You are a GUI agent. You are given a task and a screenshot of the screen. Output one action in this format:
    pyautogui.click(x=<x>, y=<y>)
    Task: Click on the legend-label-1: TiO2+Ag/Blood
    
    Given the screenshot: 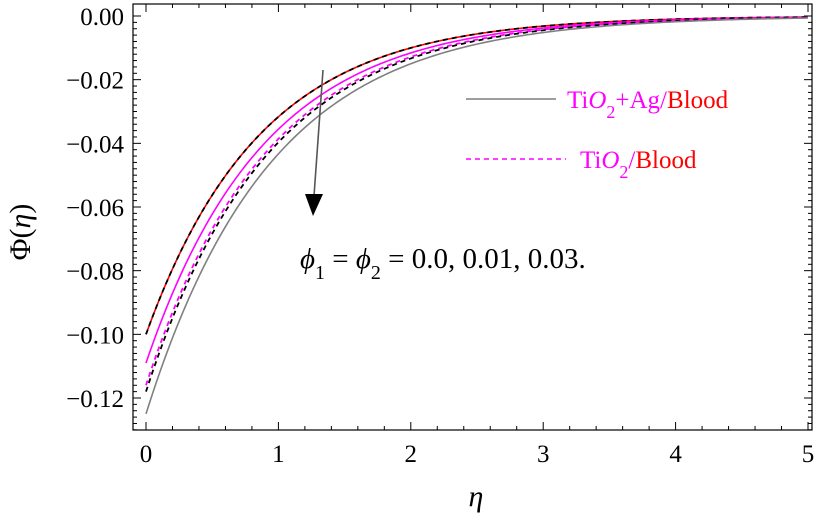 What is the action you would take?
    pyautogui.click(x=648, y=104)
    